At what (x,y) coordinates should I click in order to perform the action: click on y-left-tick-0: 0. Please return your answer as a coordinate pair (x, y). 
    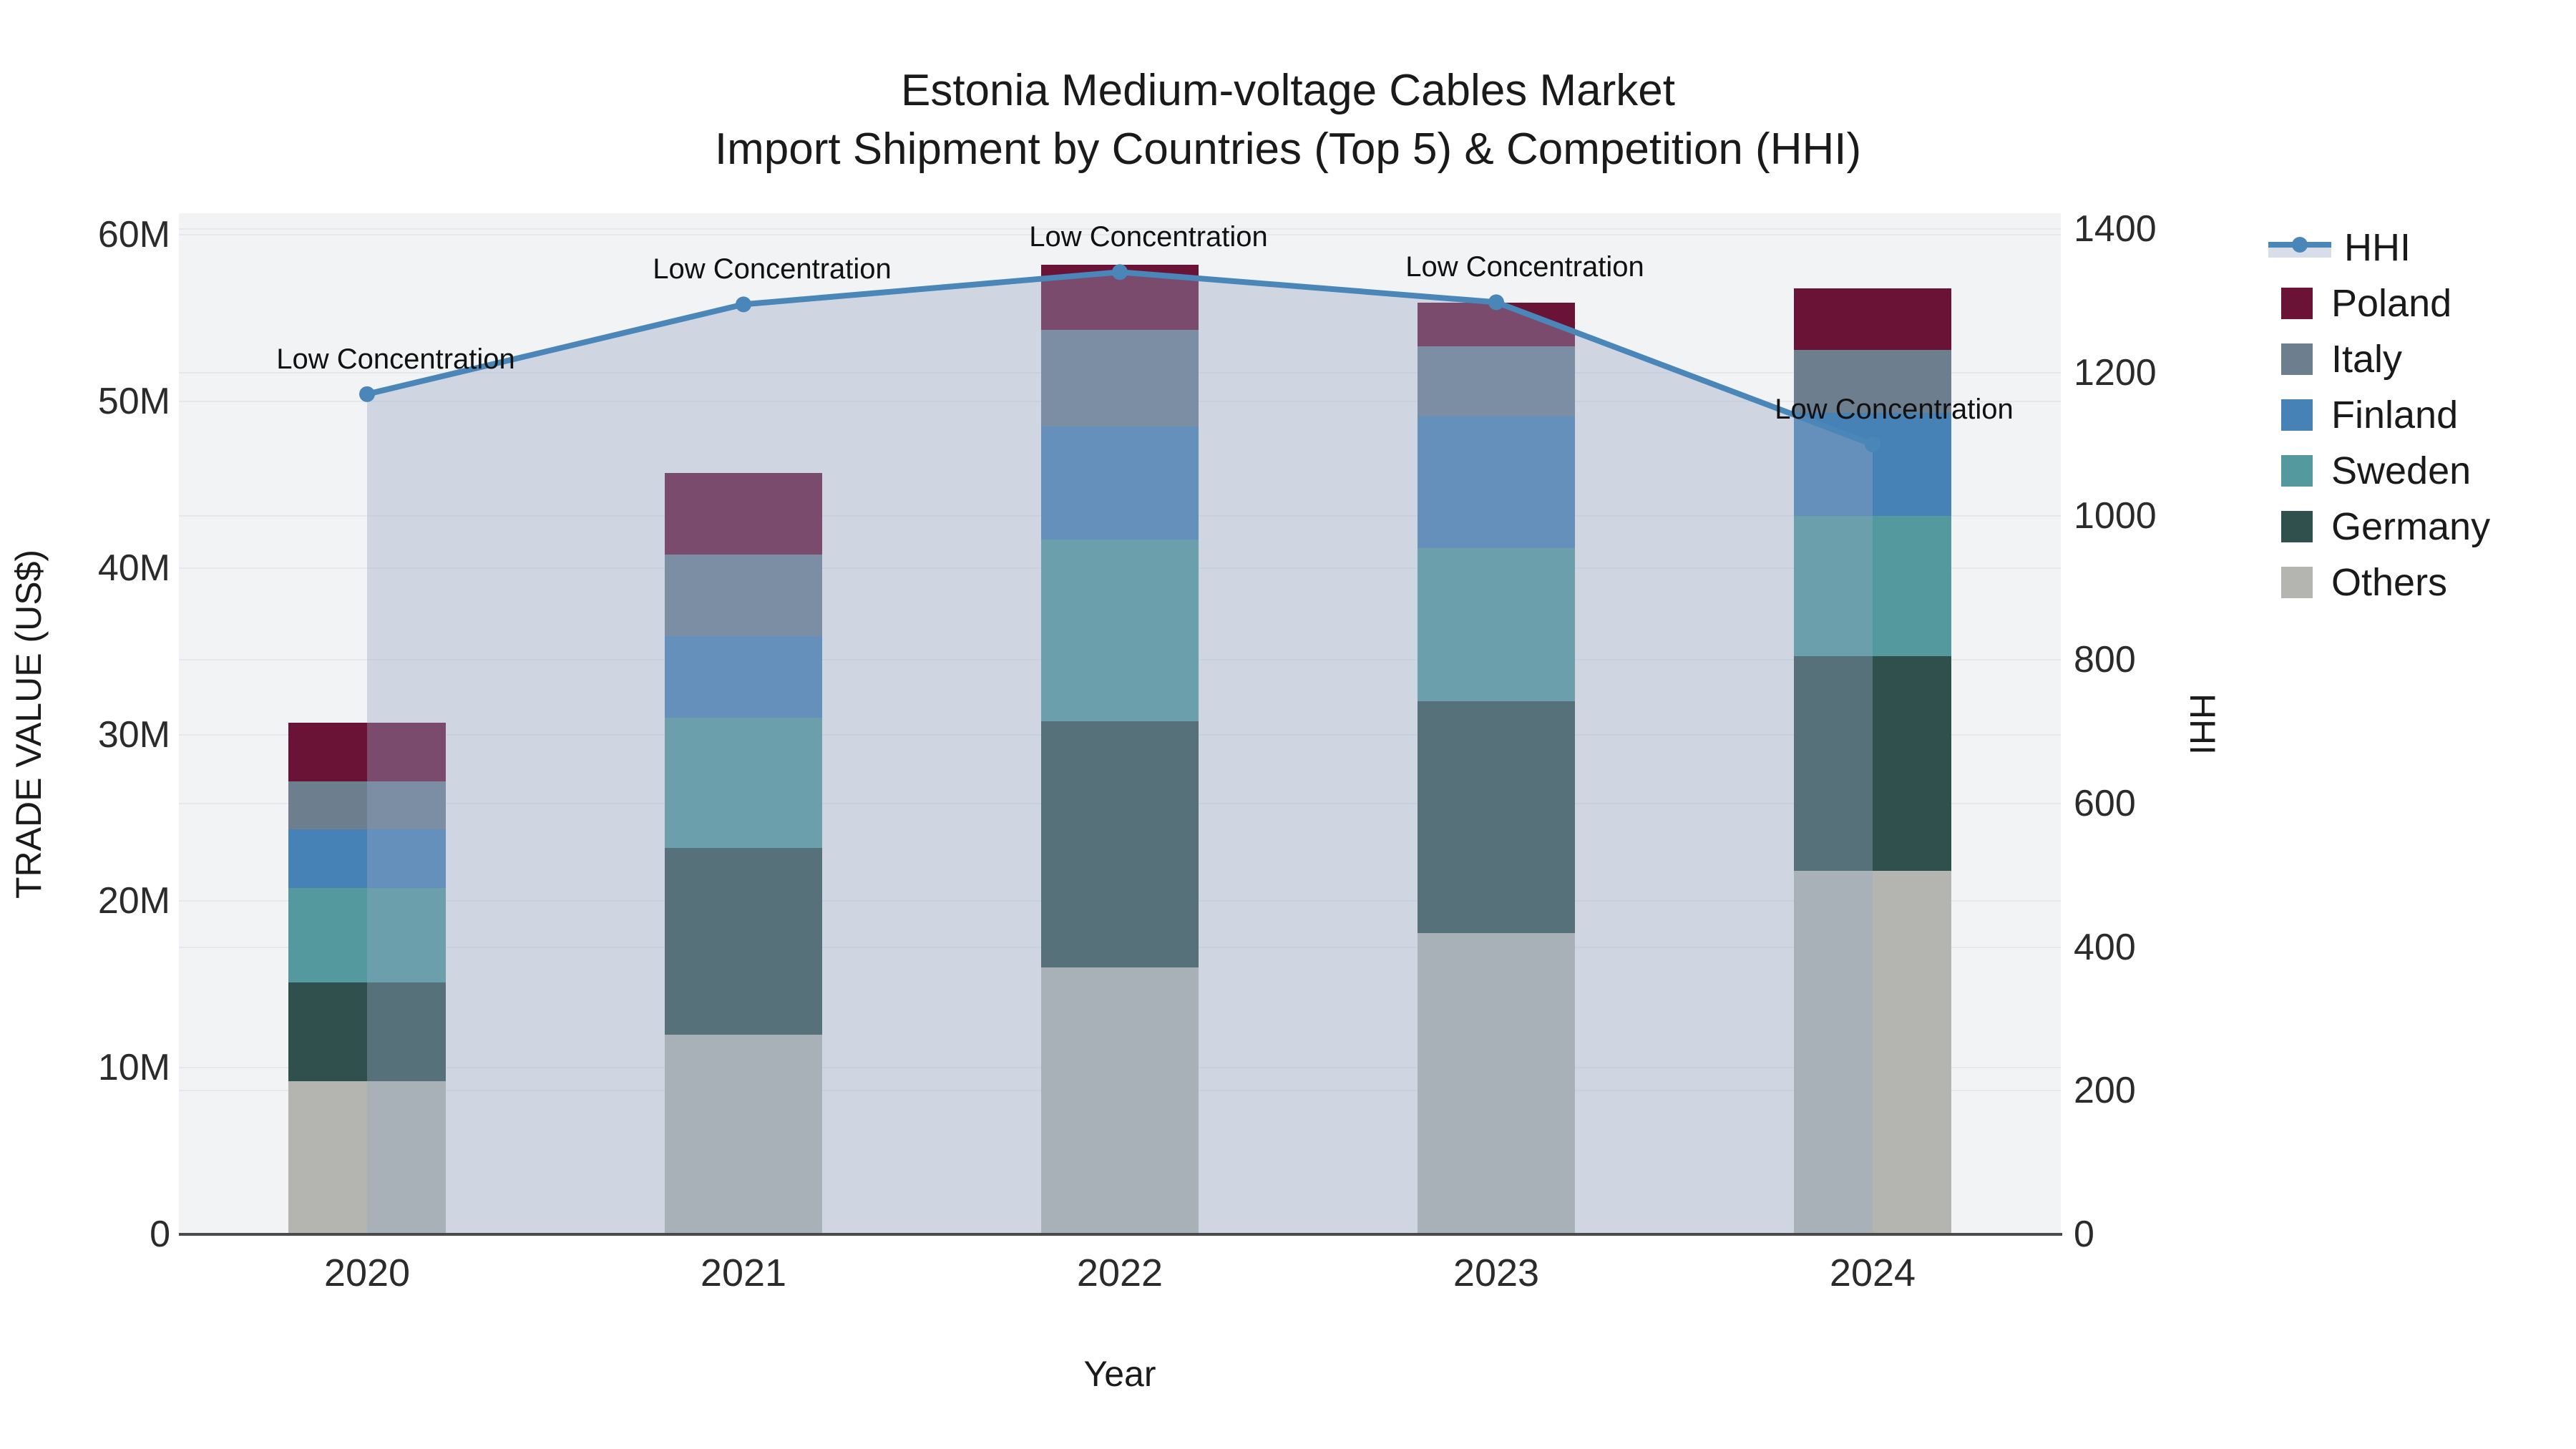
    Looking at the image, I should click on (160, 1234).